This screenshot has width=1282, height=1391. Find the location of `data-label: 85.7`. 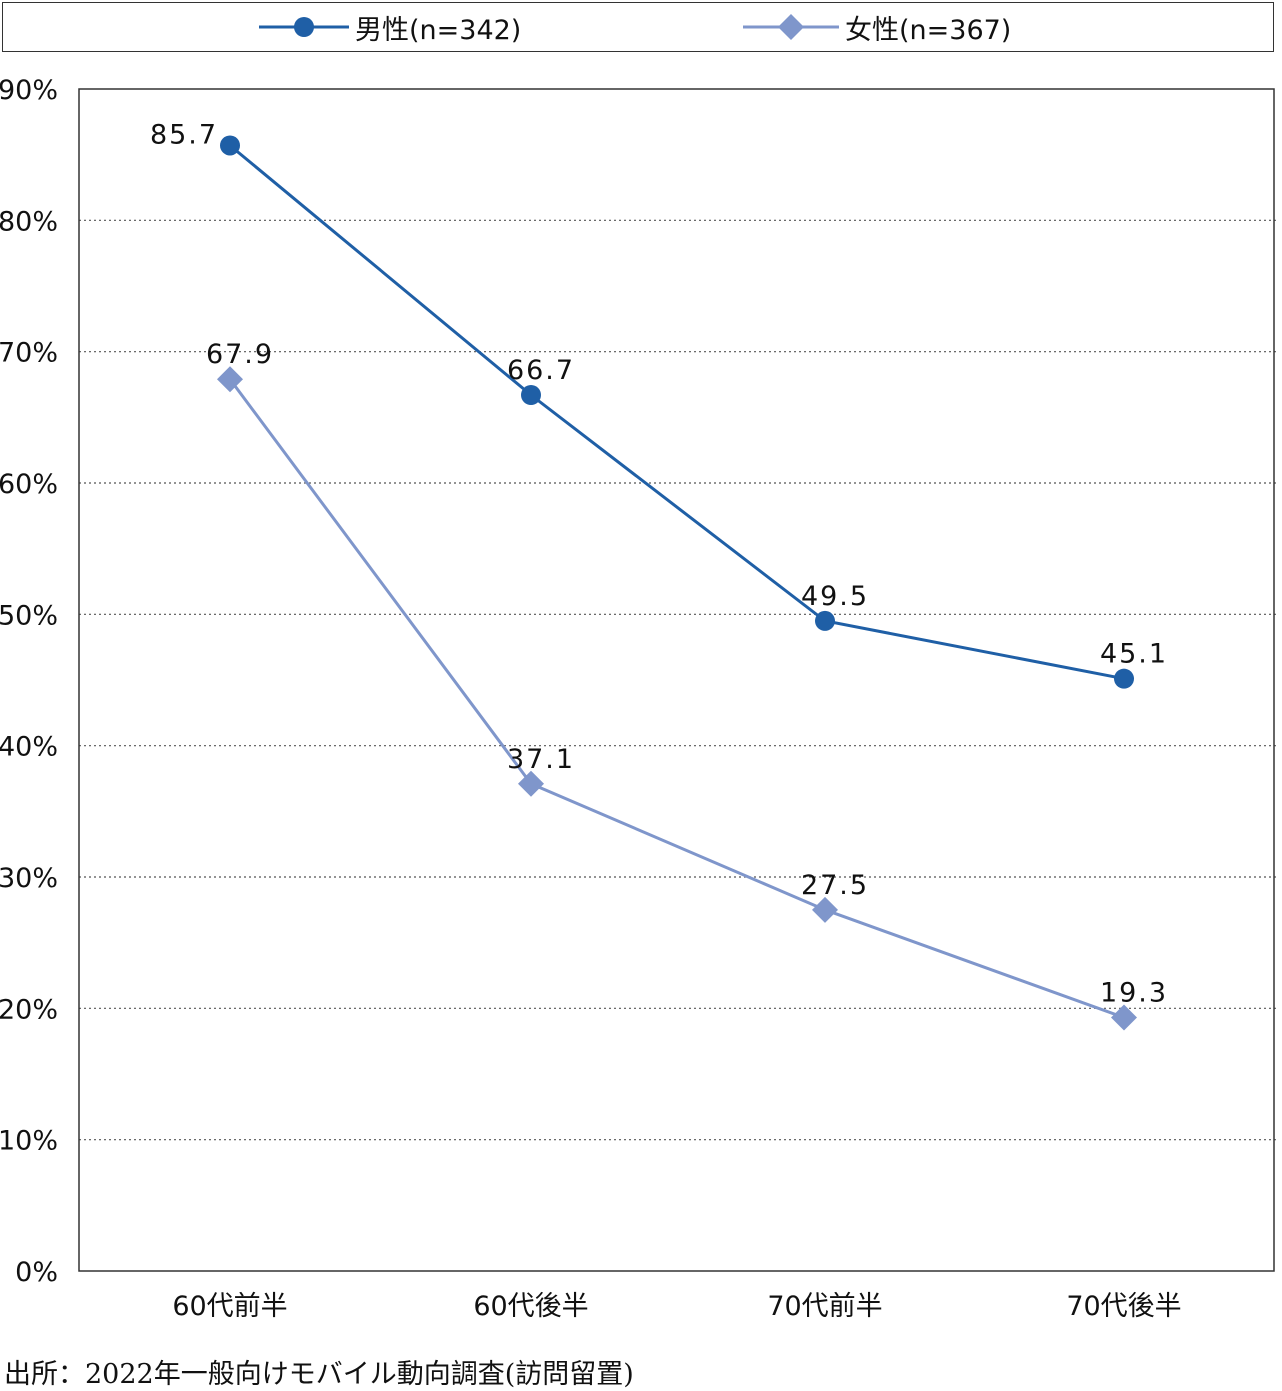

data-label: 85.7 is located at coordinates (184, 134).